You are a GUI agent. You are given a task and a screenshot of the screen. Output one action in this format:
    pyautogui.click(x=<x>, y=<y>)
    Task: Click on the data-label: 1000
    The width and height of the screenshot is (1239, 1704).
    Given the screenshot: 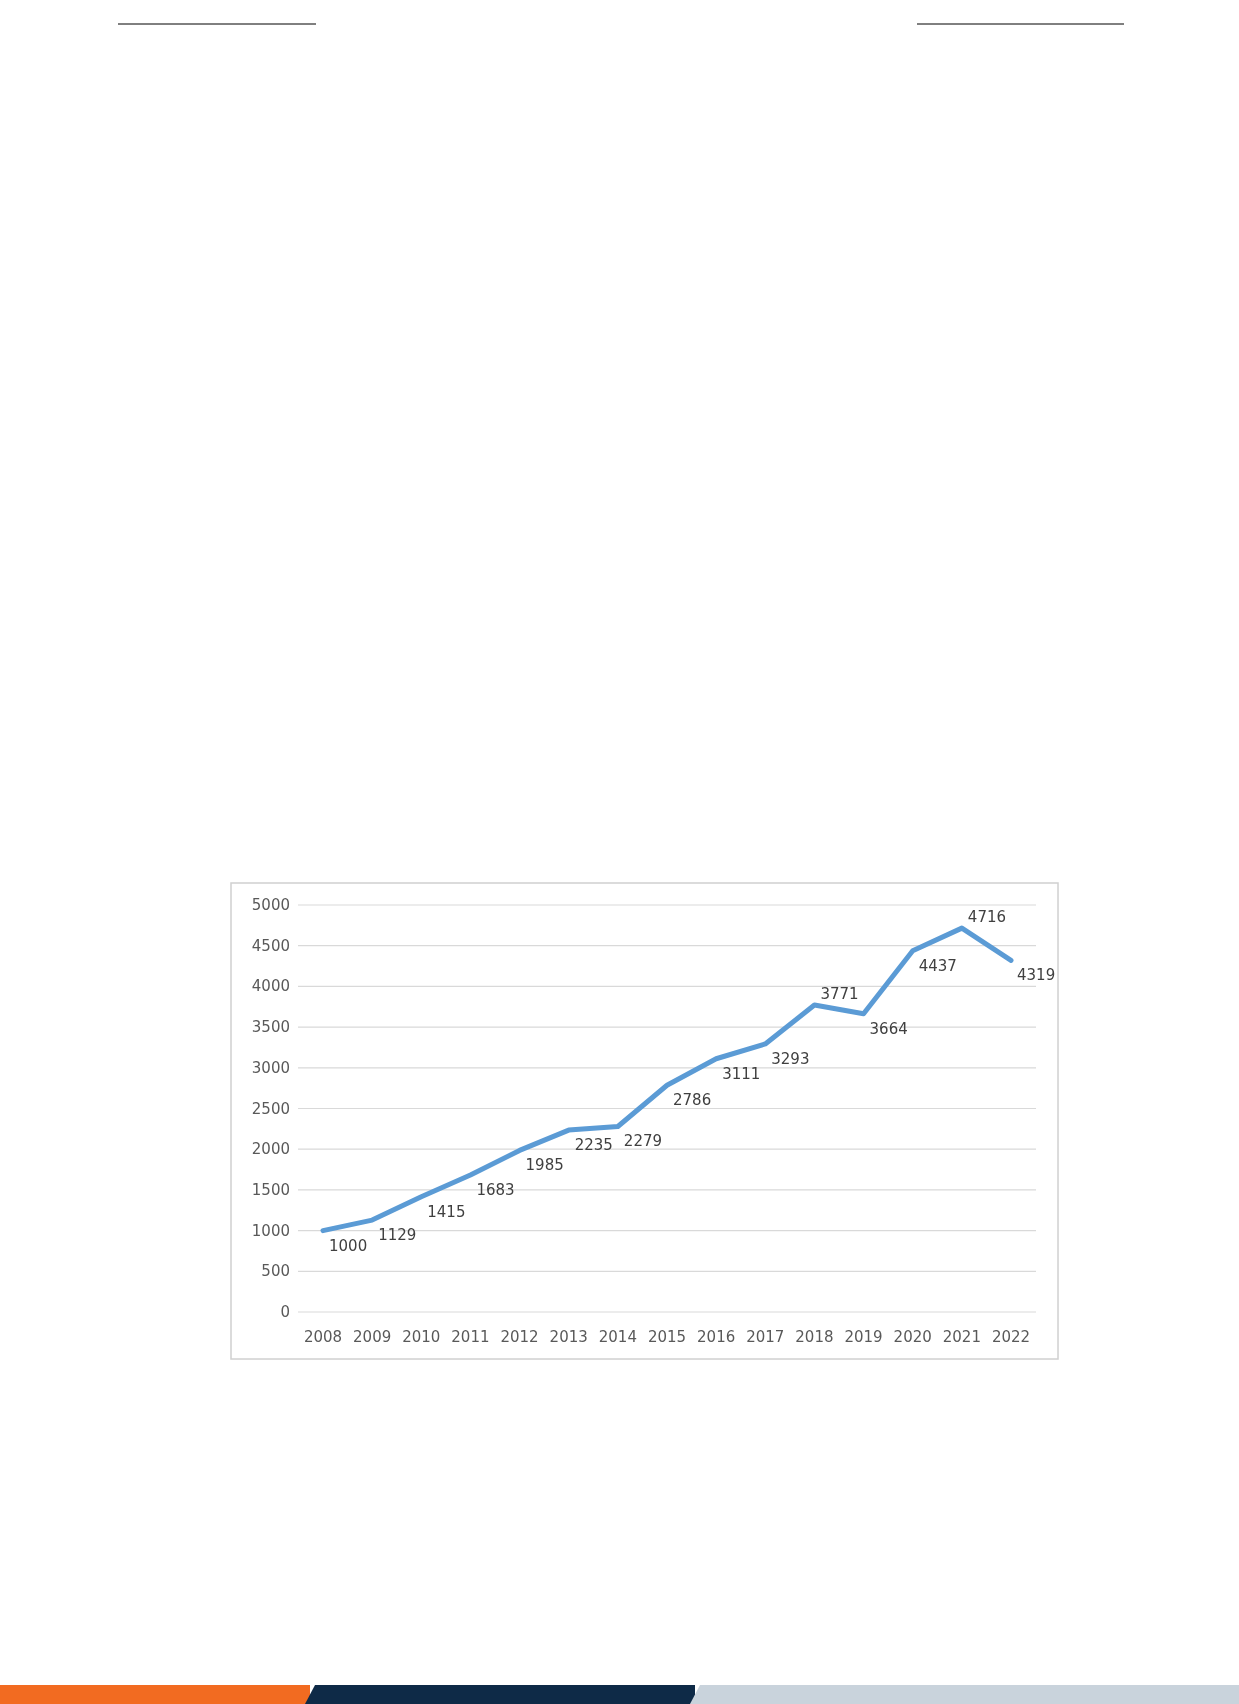 What is the action you would take?
    pyautogui.click(x=348, y=1245)
    